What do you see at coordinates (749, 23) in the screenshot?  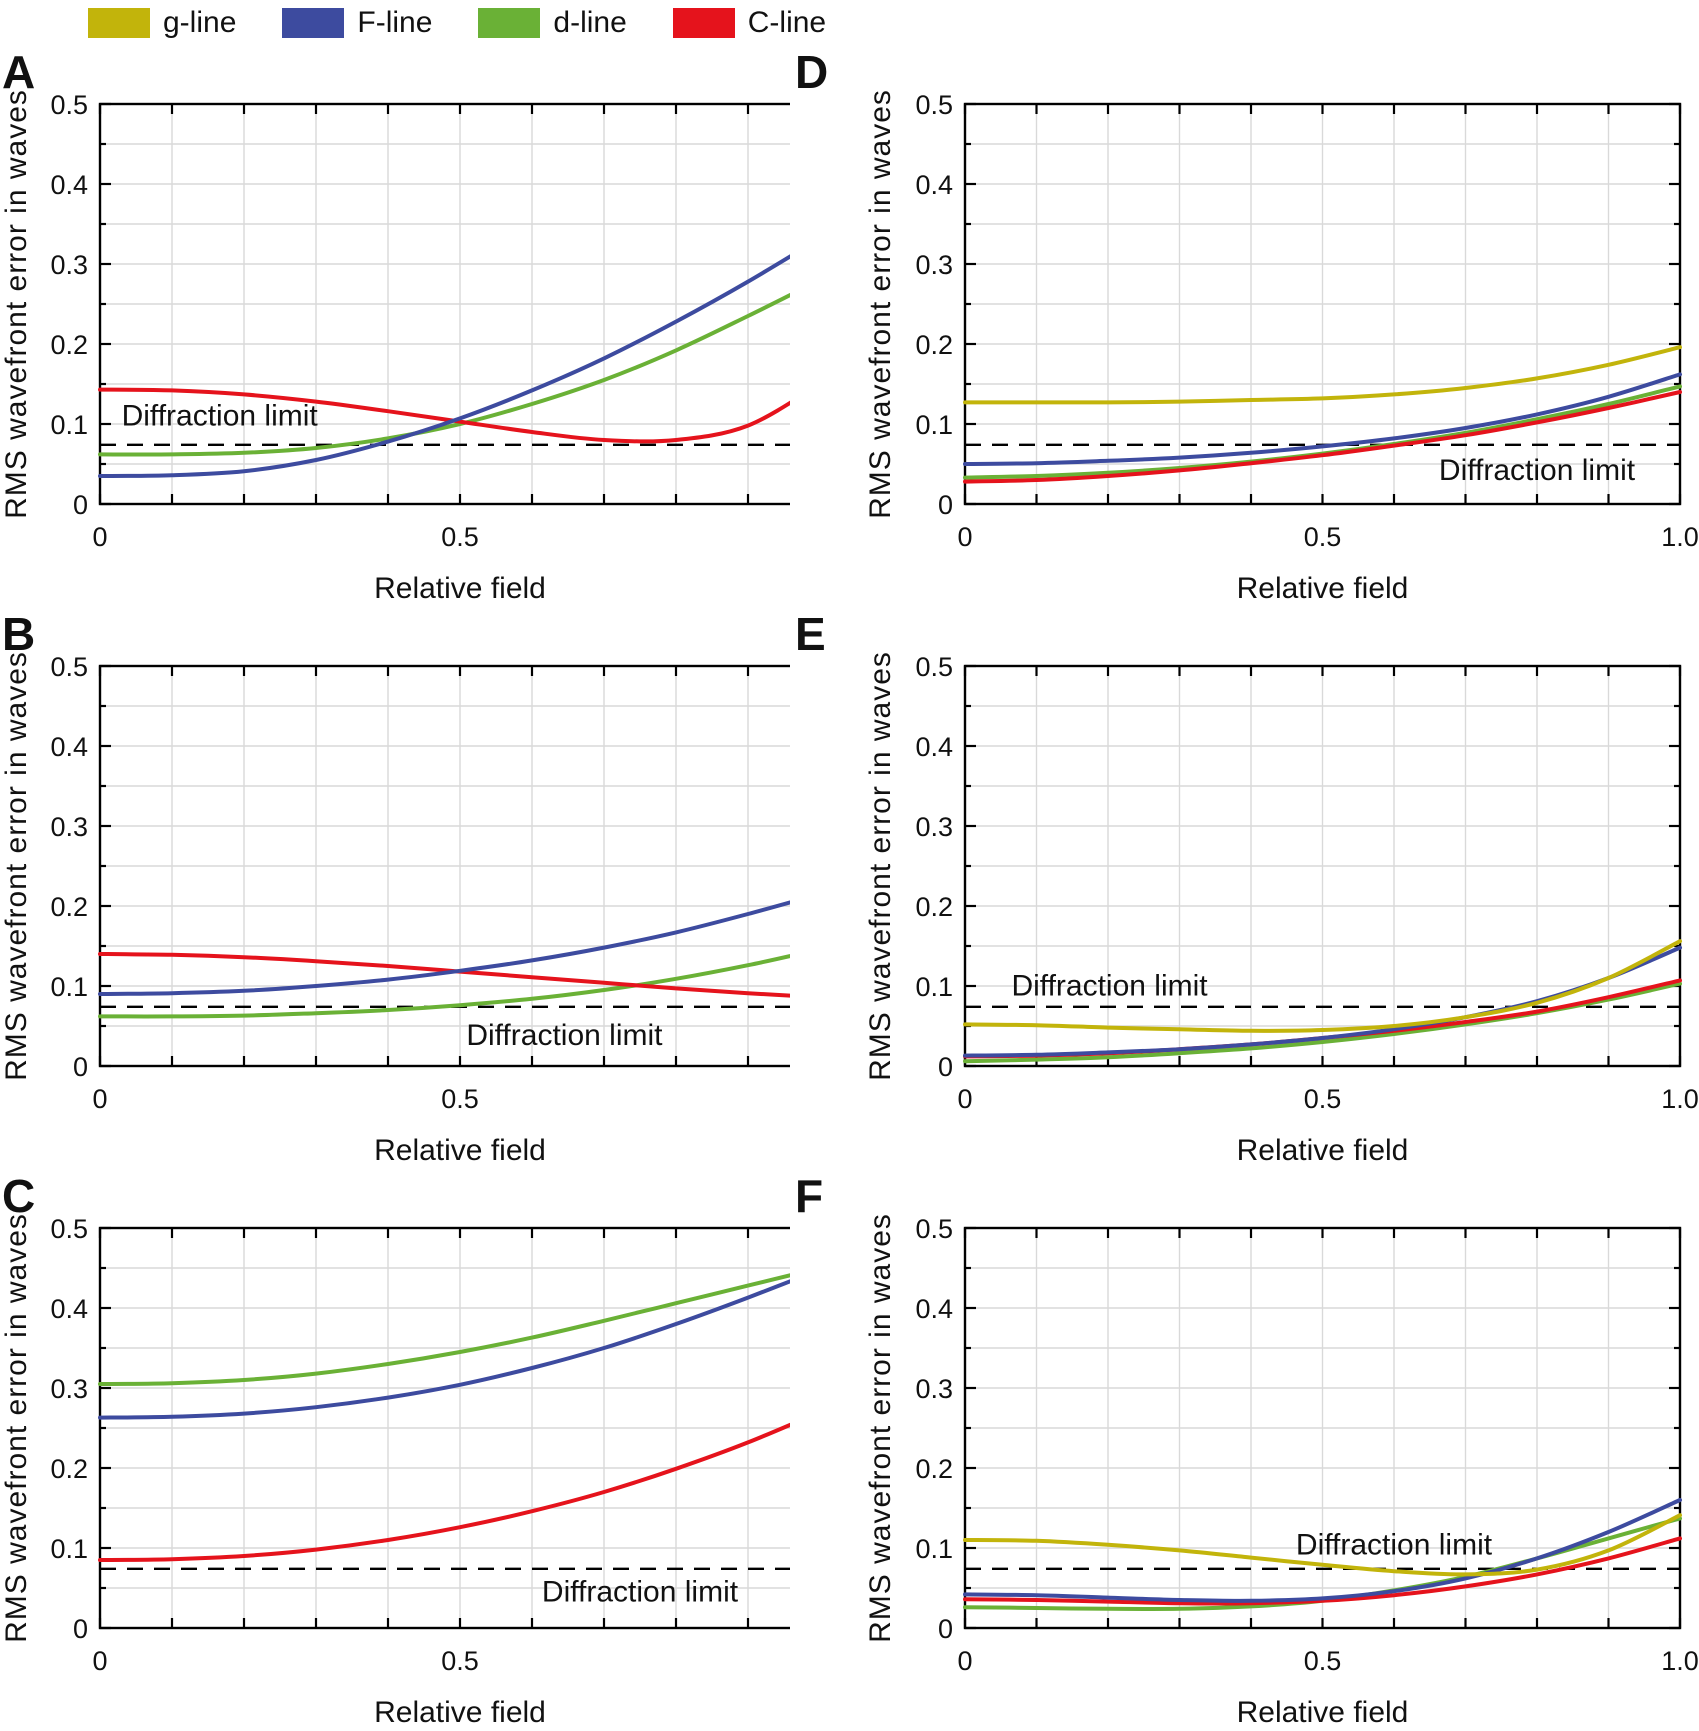 I see `legend-item-C-line: C-line` at bounding box center [749, 23].